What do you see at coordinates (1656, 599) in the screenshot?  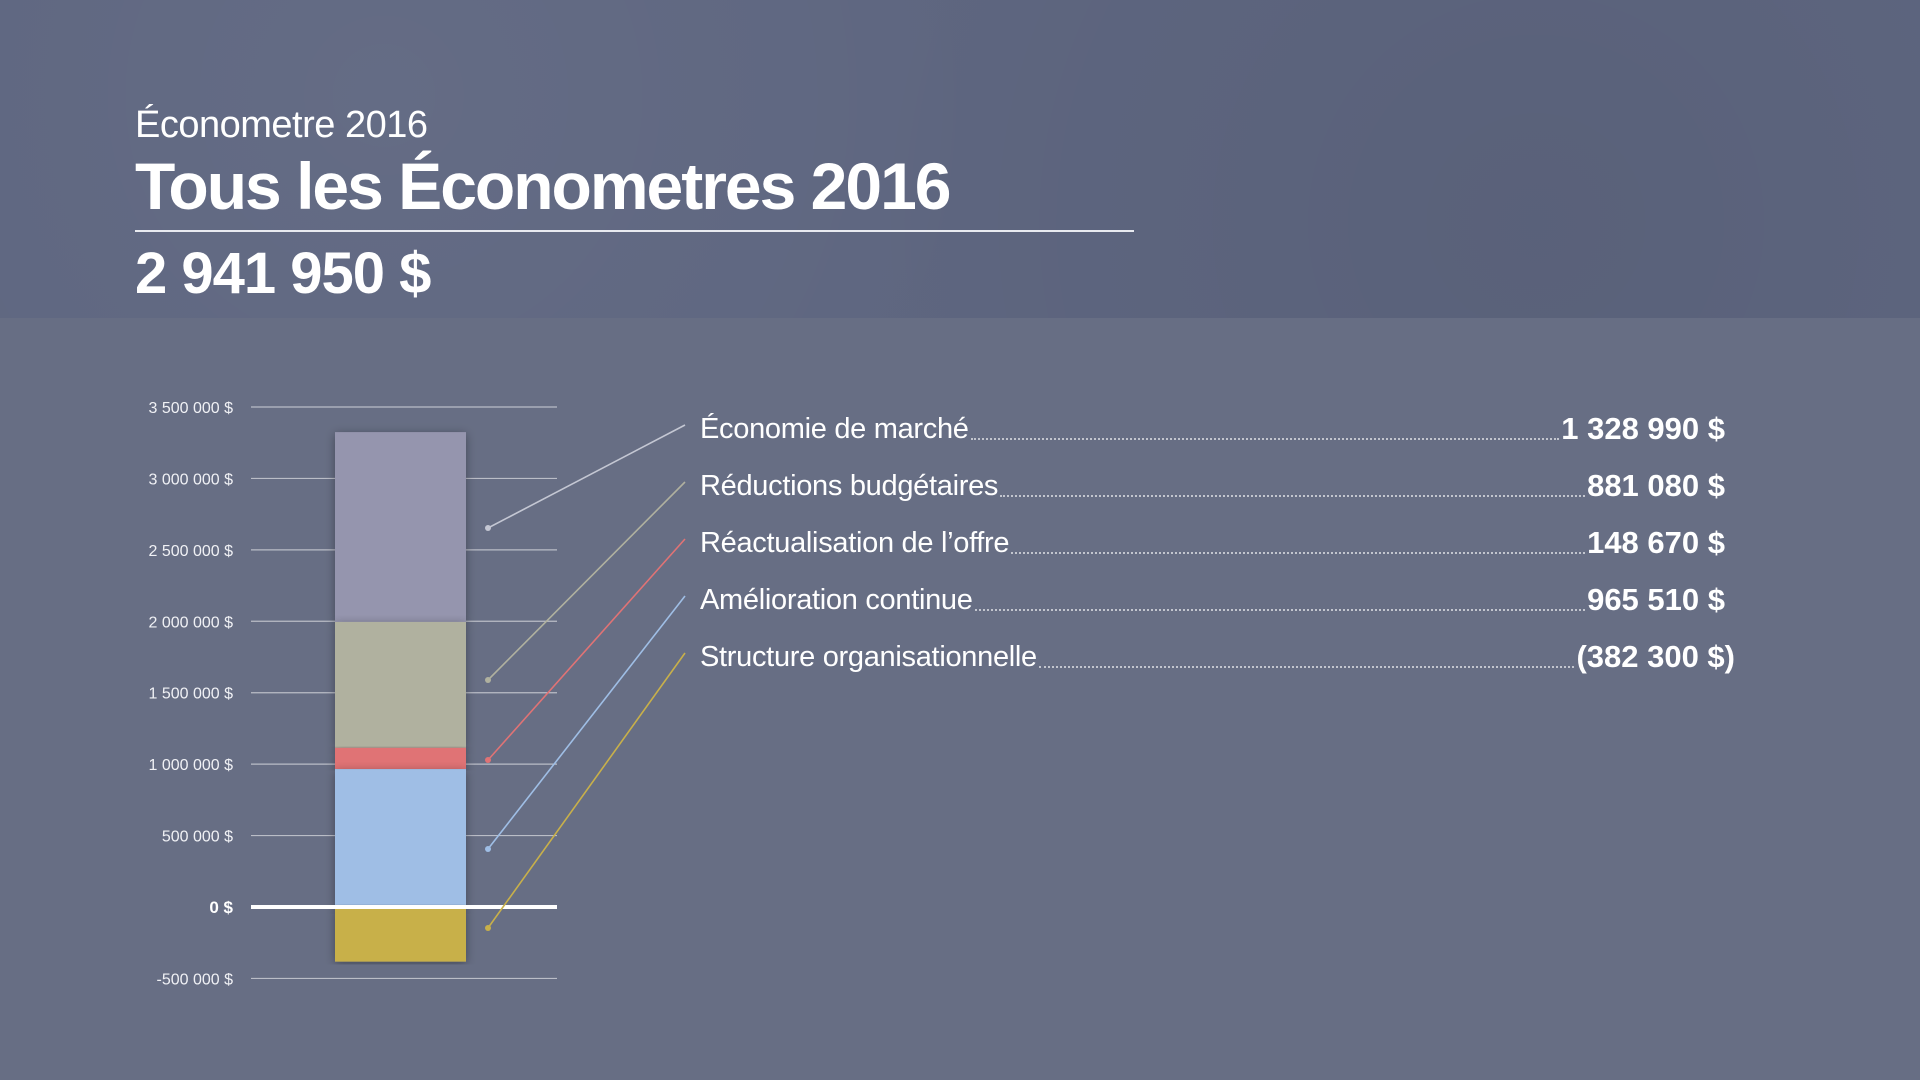 I see `legend-value: 965 510 $` at bounding box center [1656, 599].